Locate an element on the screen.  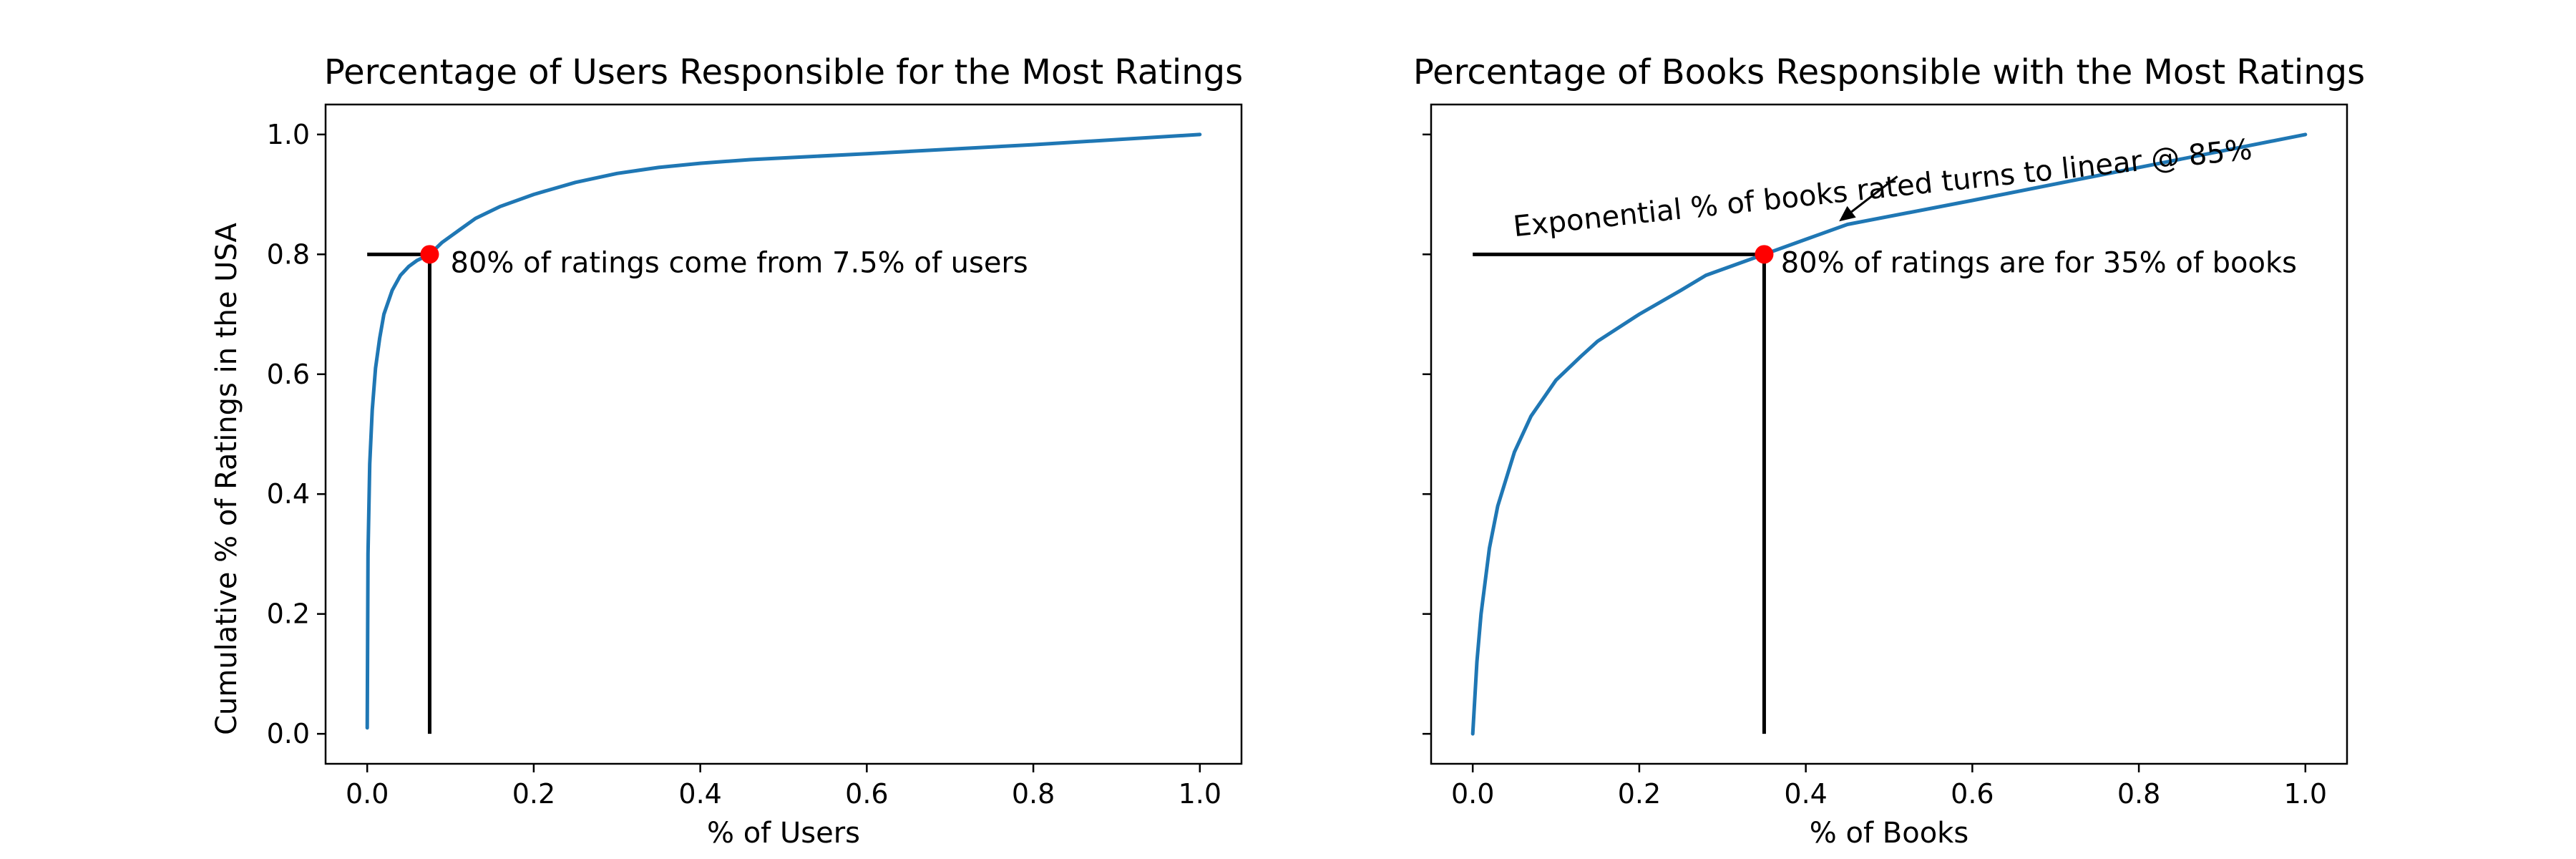
left-x-ticks: 0.0 0.2 0.4 0.6 0.8 1.0 is located at coordinates (783, 787).